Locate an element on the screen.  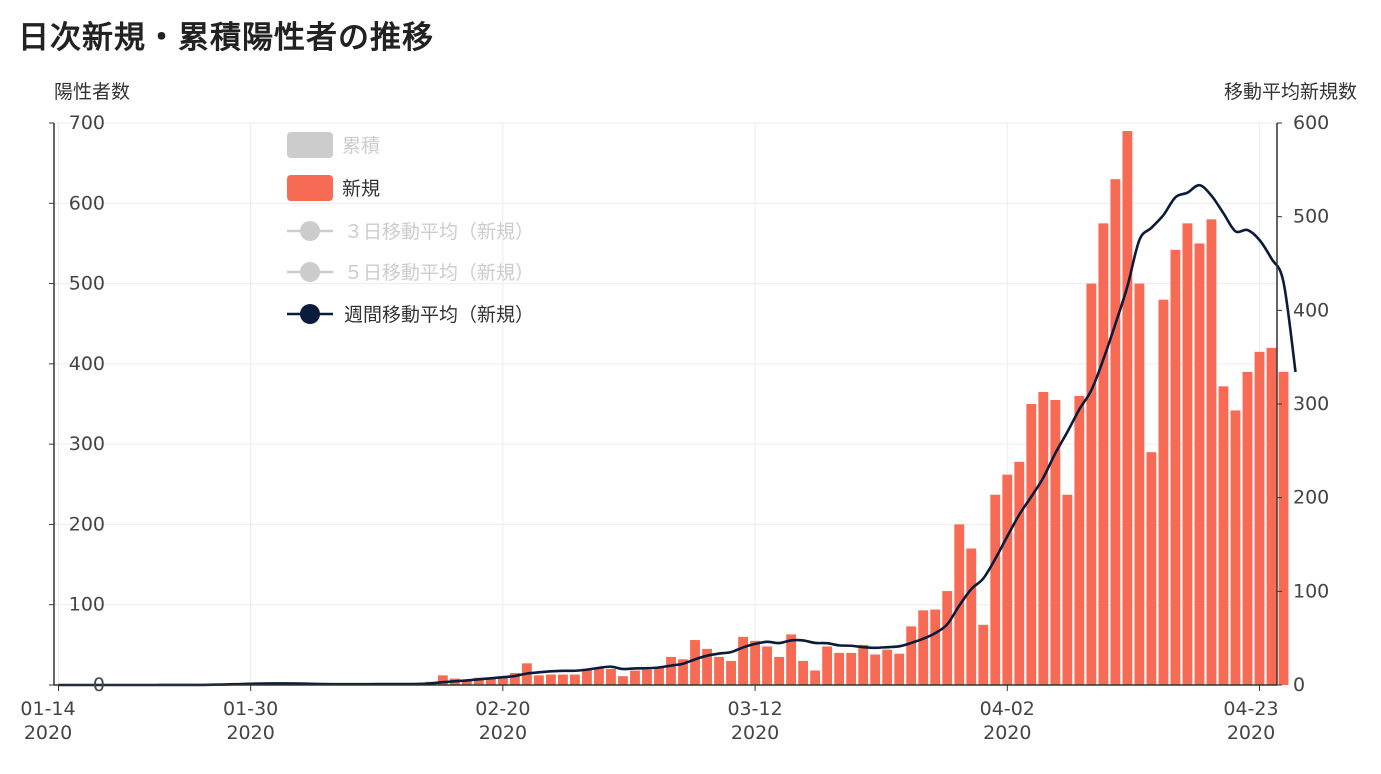
legend-label: 累積 is located at coordinates (361, 146).